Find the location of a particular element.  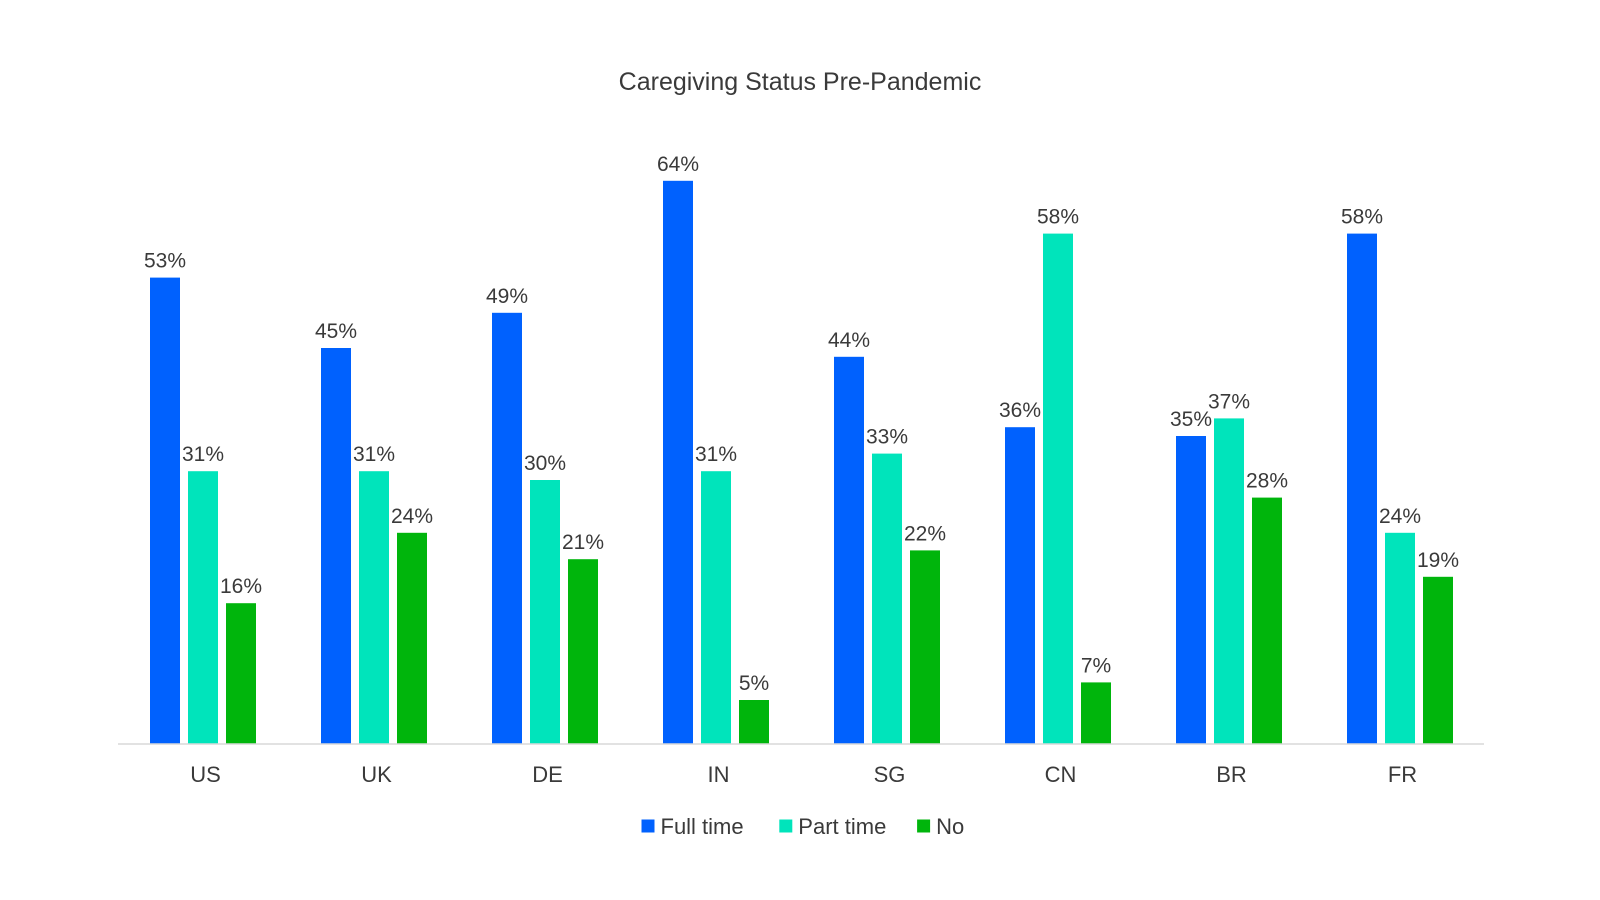

bar-cn-no is located at coordinates (1096, 713).